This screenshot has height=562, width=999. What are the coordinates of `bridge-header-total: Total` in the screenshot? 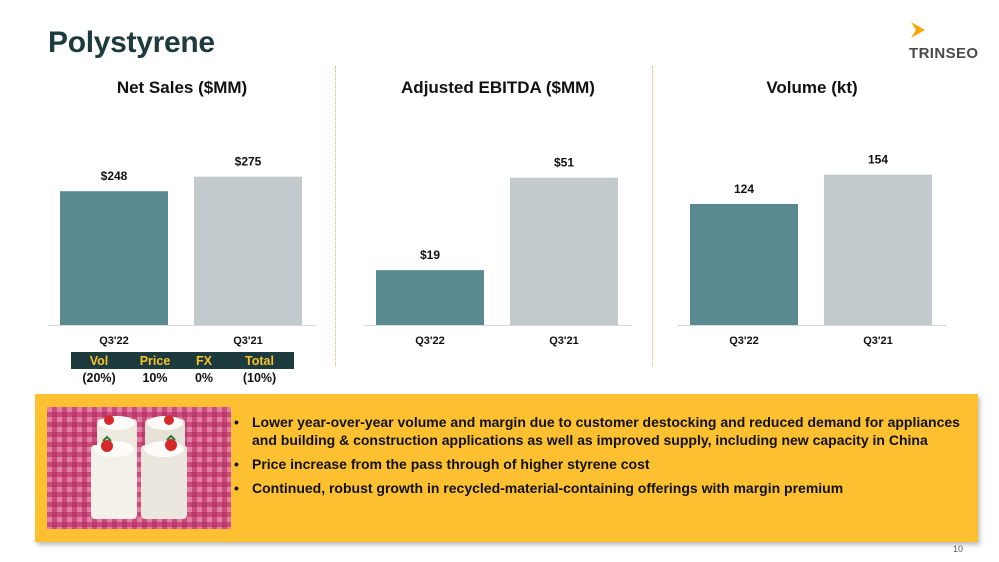 It's located at (259, 360).